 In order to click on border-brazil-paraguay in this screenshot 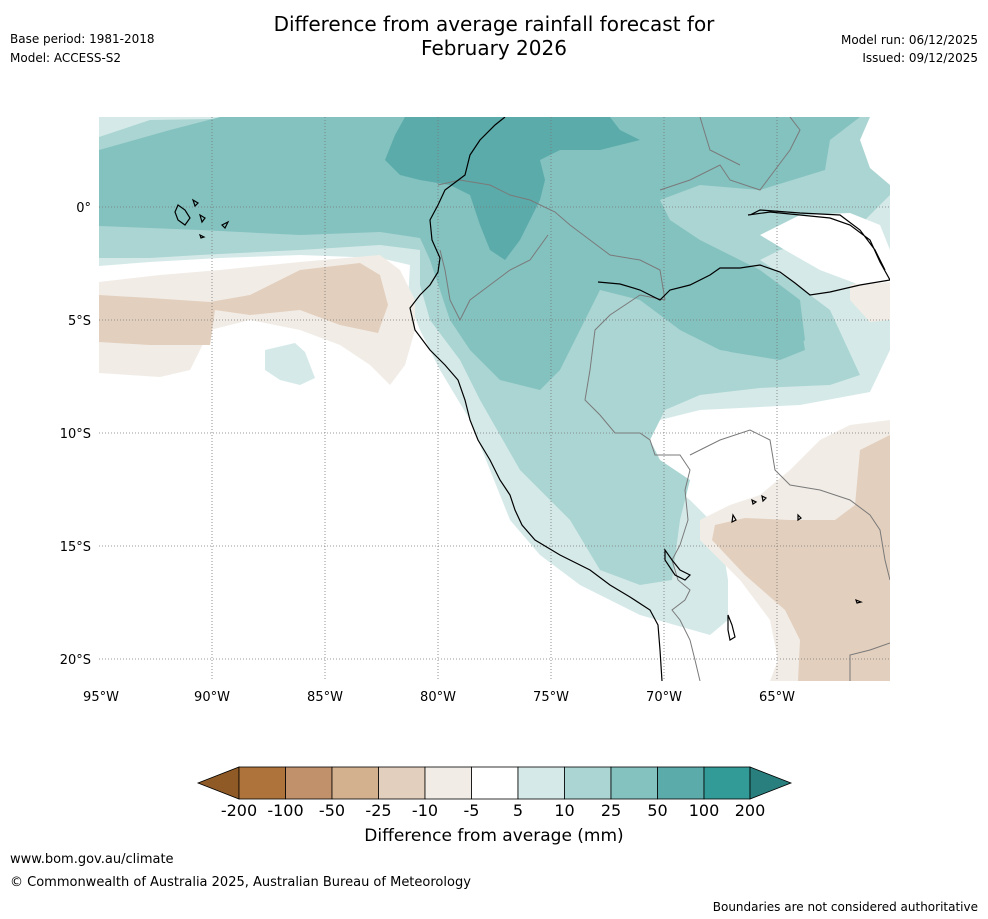, I will do `click(869, 661)`.